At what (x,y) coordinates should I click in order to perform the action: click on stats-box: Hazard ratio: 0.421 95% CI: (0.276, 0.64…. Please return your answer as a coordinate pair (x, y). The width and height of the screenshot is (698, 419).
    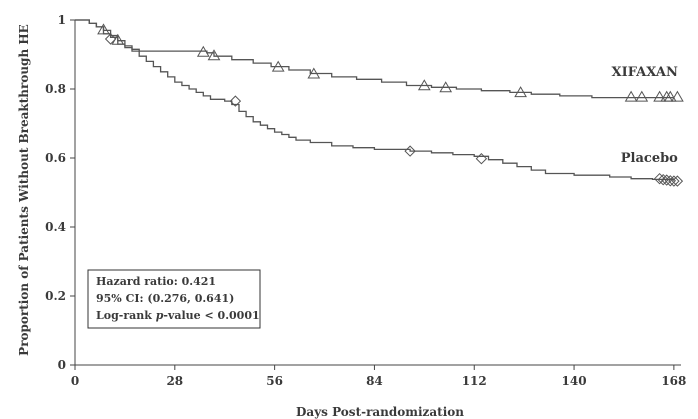
    Looking at the image, I should click on (174, 299).